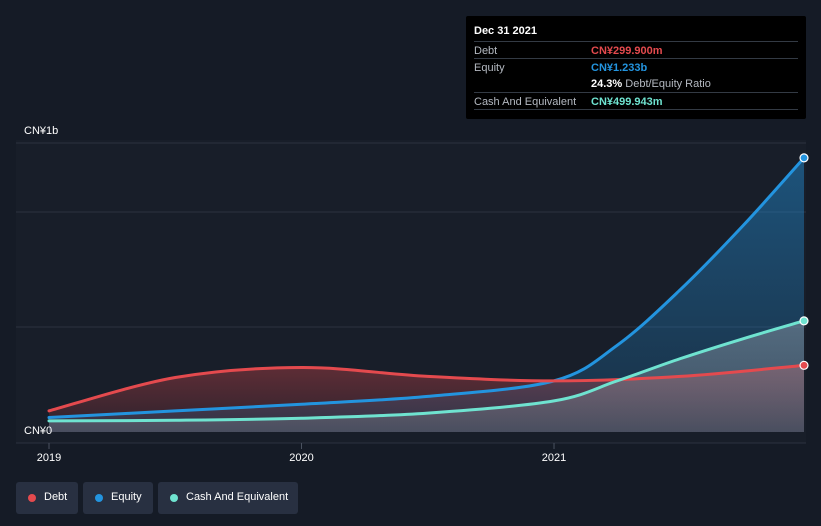 This screenshot has height=526, width=821. What do you see at coordinates (525, 102) in the screenshot?
I see `tooltip-cash-label: Cash And Equivalent` at bounding box center [525, 102].